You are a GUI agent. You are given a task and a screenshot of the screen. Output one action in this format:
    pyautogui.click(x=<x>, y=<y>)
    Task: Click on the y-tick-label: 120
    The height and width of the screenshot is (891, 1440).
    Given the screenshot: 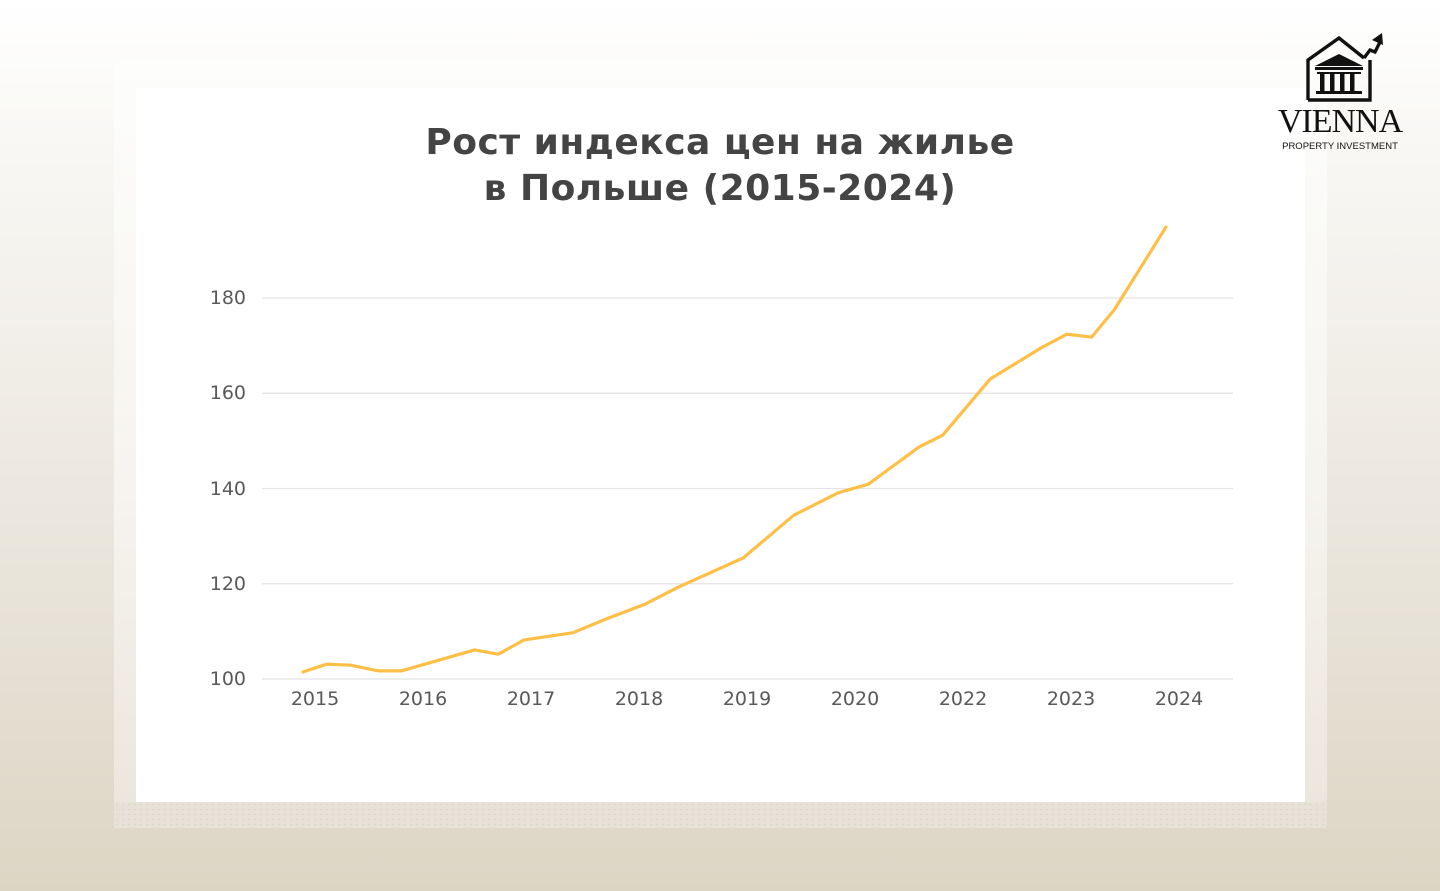 What is the action you would take?
    pyautogui.click(x=227, y=583)
    